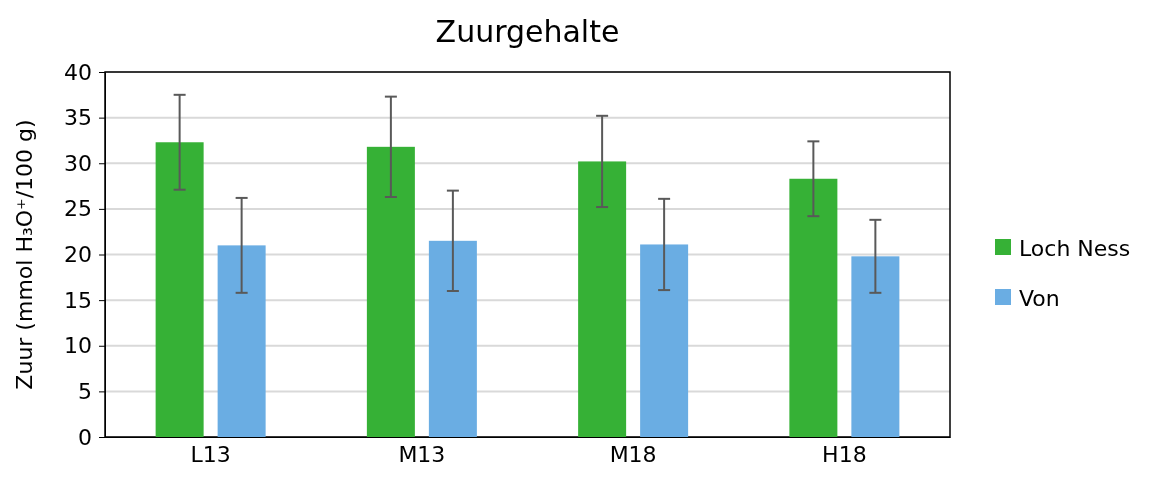  What do you see at coordinates (78, 118) in the screenshot?
I see `y-tick-label: 35` at bounding box center [78, 118].